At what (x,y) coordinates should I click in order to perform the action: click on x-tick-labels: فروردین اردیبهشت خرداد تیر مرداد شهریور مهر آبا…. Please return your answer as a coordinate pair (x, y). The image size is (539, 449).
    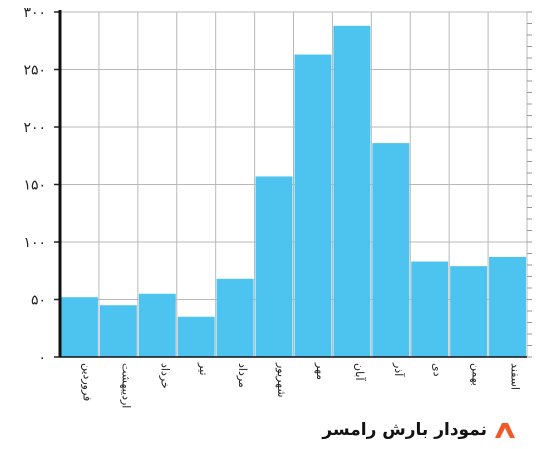
    Looking at the image, I should click on (300, 385).